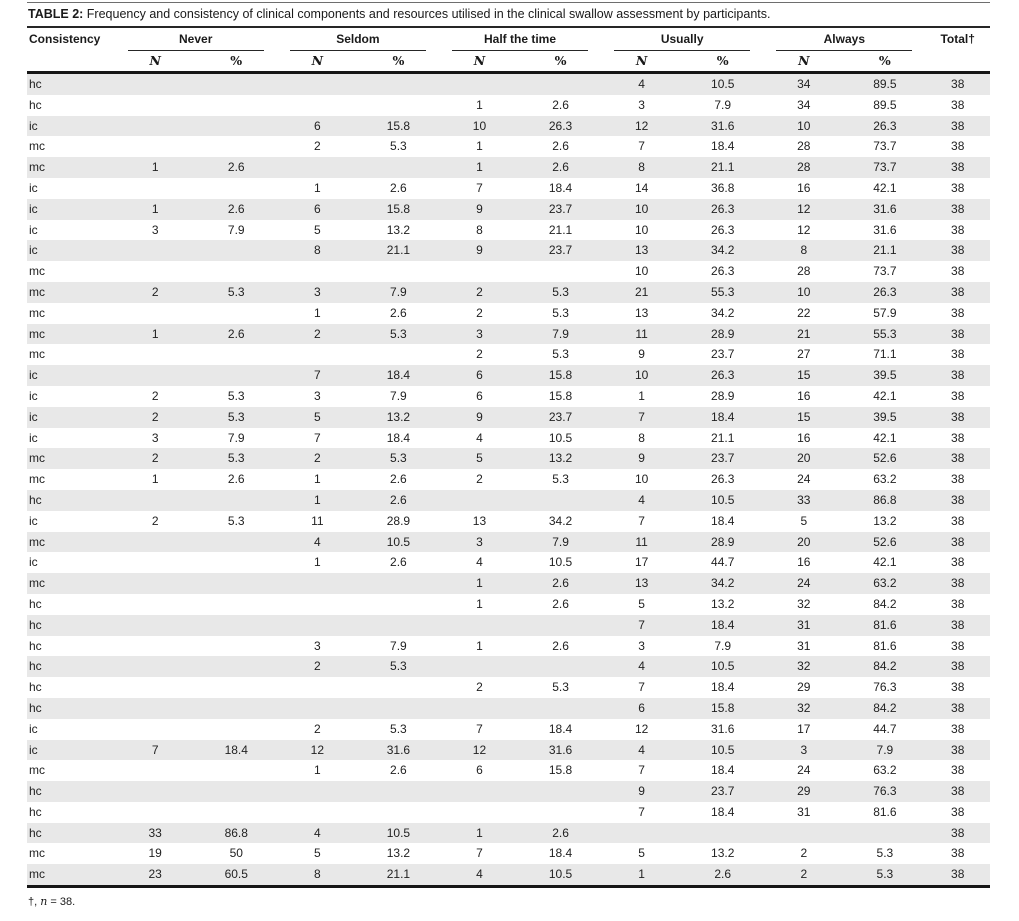  I want to click on value-cell: 73.7, so click(885, 146).